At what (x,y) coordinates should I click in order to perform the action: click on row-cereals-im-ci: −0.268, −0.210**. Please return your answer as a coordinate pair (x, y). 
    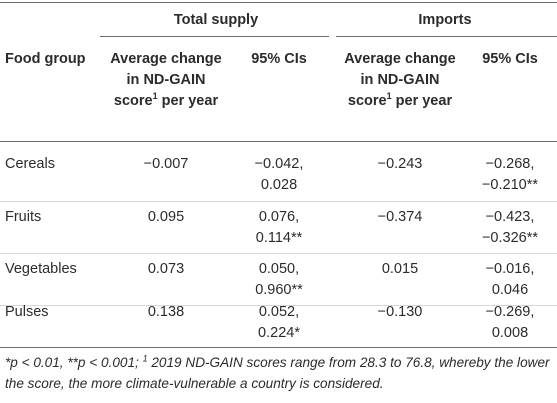
    Looking at the image, I should click on (510, 175).